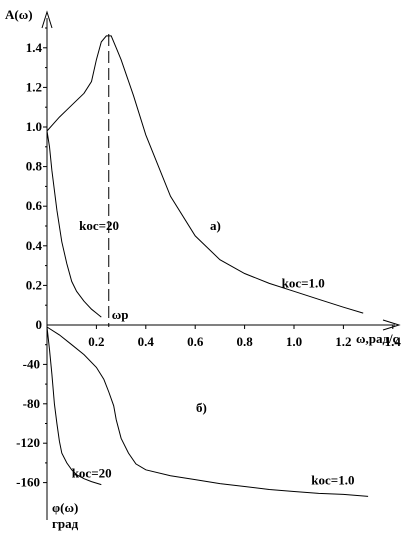 Image resolution: width=409 pixels, height=535 pixels. Describe the element at coordinates (377, 338) in the screenshot. I see `frequency-axis-title: ω,рад/с` at that location.